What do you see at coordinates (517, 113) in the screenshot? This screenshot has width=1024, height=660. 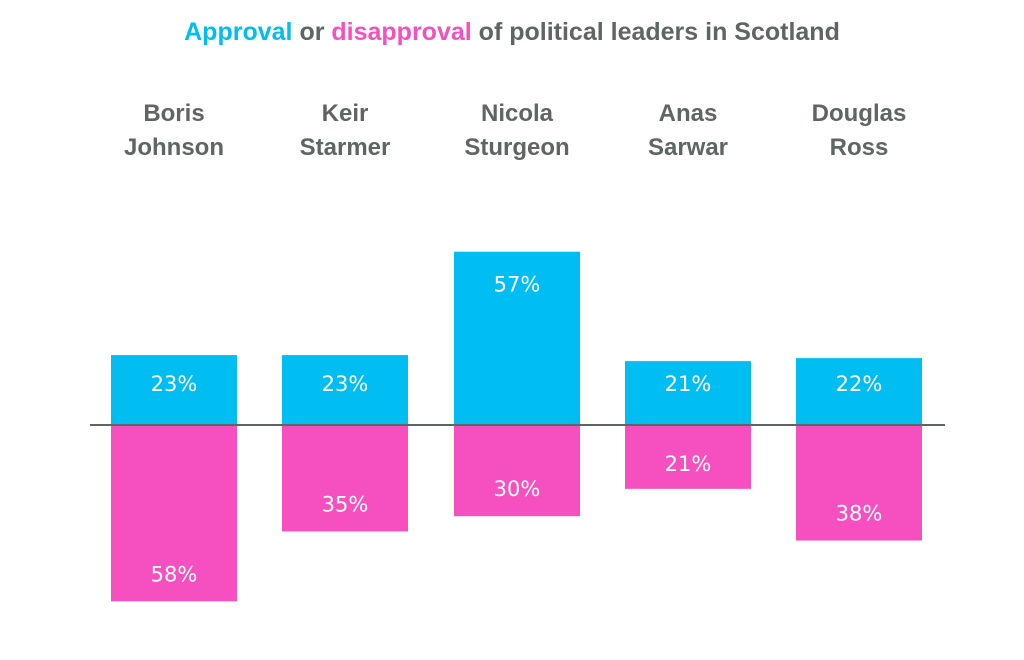 I see `category-label: Nicola` at bounding box center [517, 113].